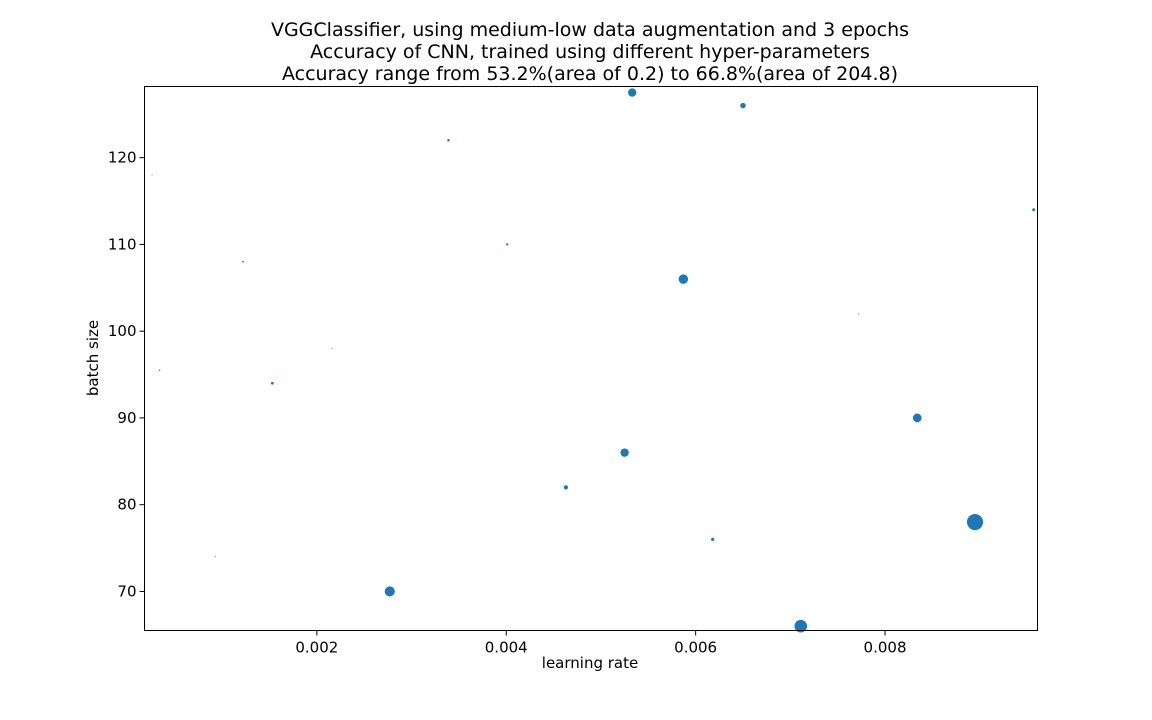  What do you see at coordinates (122, 331) in the screenshot?
I see `y-tick-label: 100` at bounding box center [122, 331].